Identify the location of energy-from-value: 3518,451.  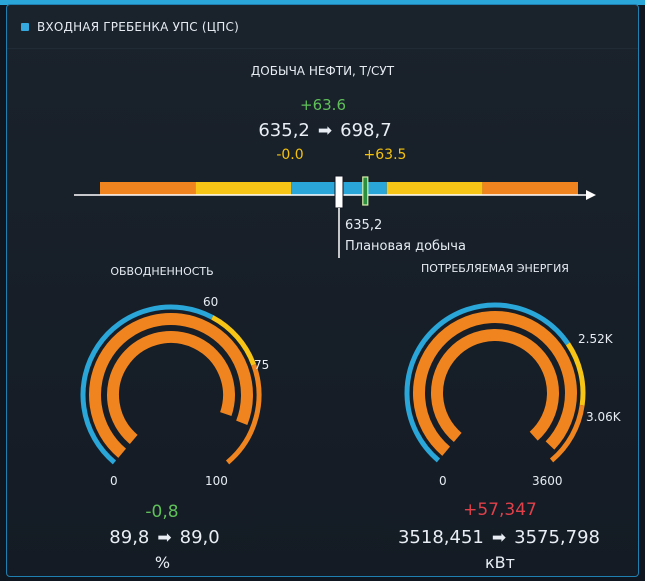
(440, 537).